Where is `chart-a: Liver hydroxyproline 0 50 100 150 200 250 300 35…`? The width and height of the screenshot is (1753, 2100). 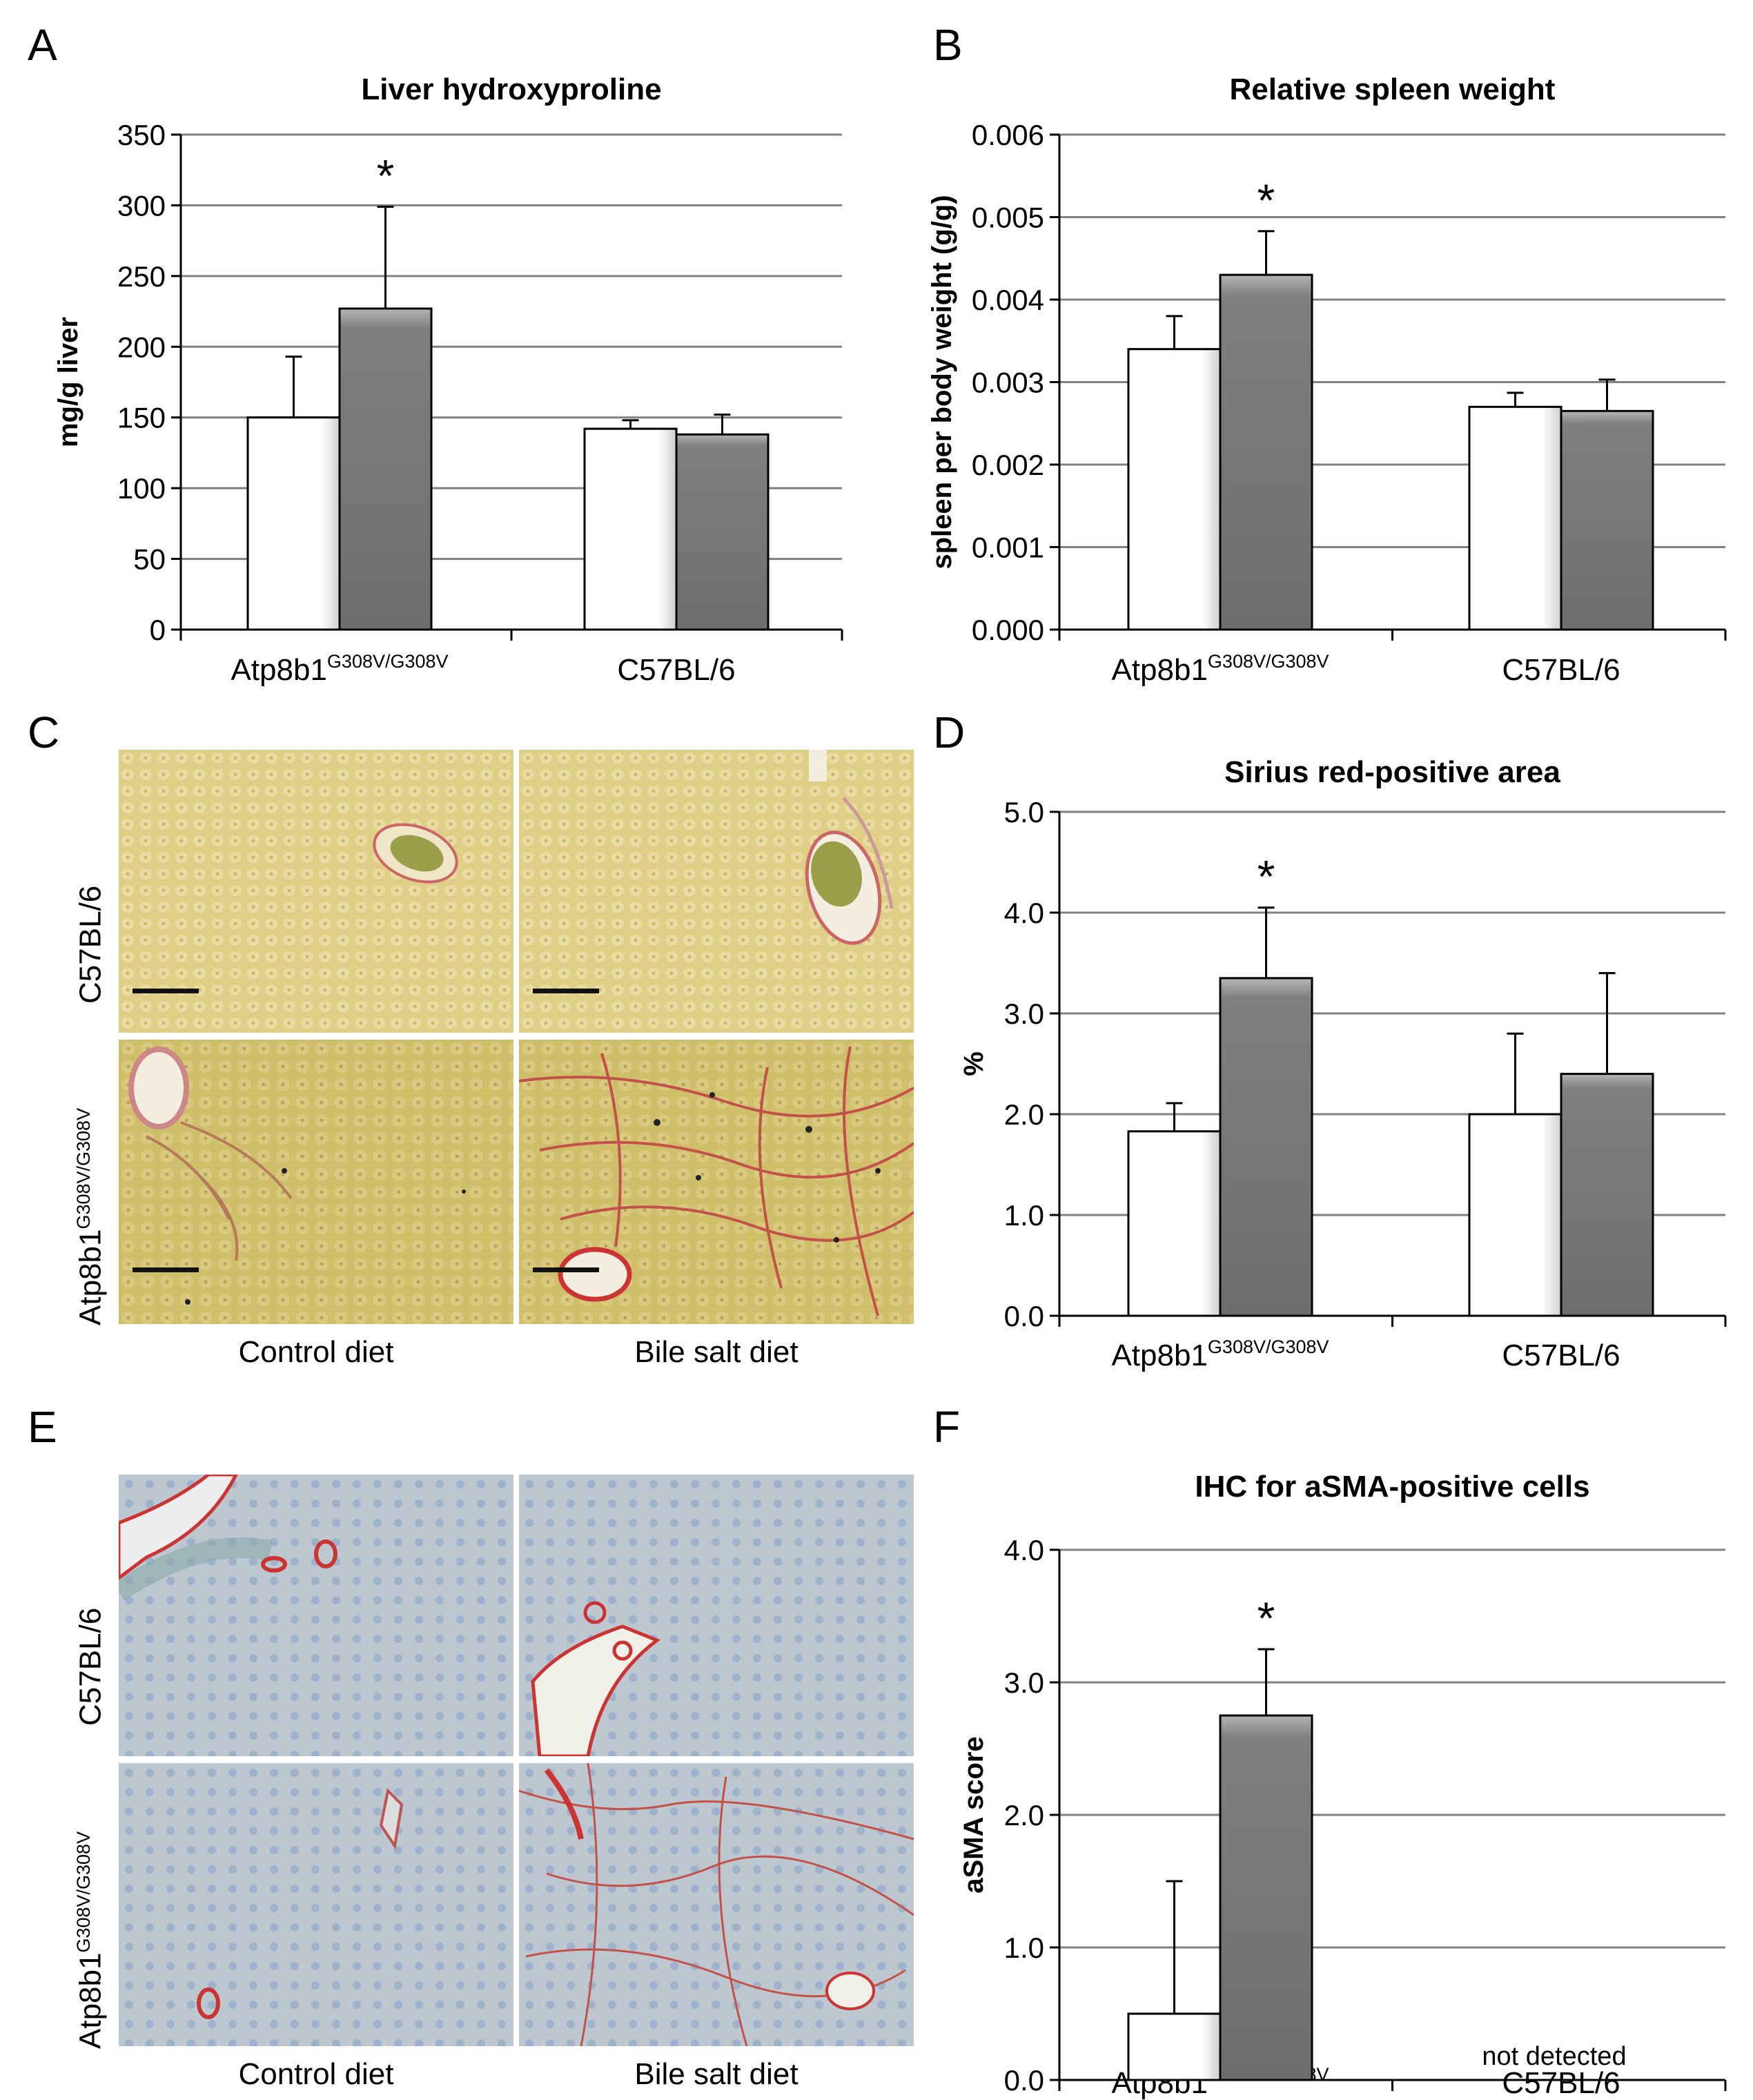
chart-a: Liver hydroxyproline 0 50 100 150 200 250 300 35… is located at coordinates (448, 379).